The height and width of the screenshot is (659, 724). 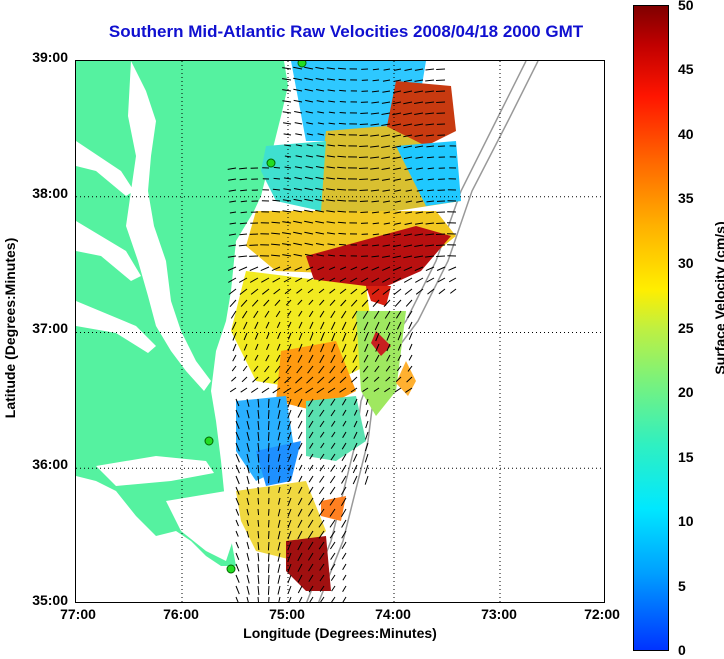 What do you see at coordinates (201, 526) in the screenshot?
I see `pamlico-sound` at bounding box center [201, 526].